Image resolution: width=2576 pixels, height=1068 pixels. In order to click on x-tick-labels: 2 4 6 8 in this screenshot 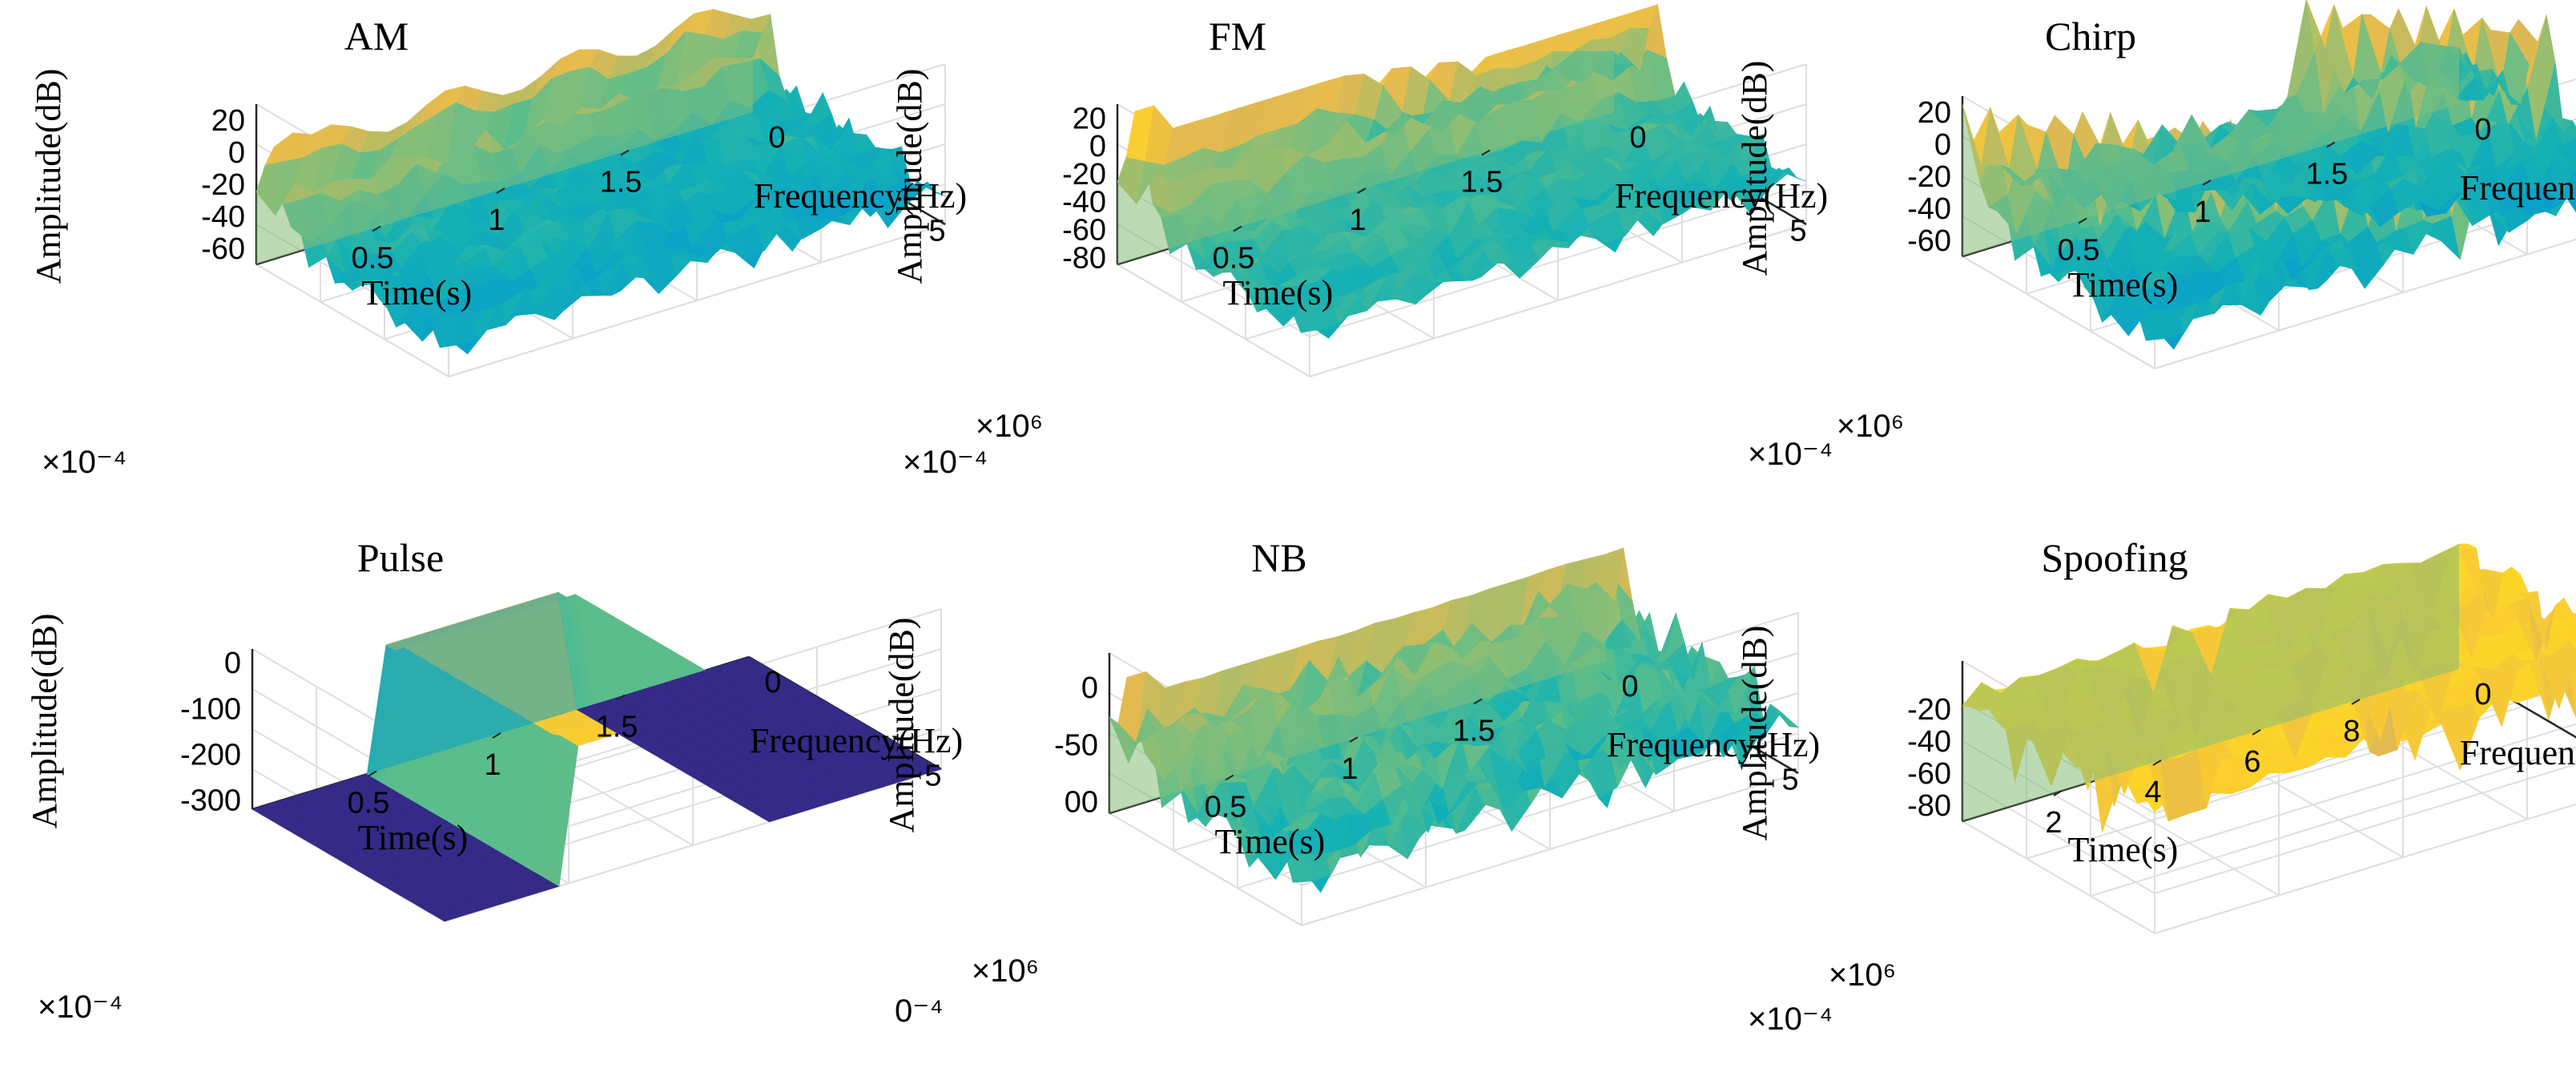, I will do `click(2203, 769)`.